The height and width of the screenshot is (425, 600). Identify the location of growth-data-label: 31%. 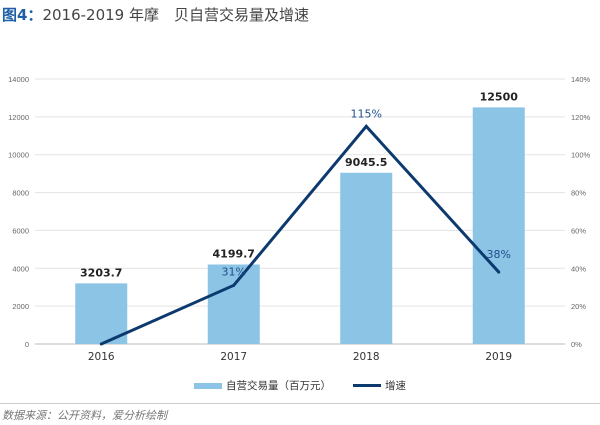
(234, 271).